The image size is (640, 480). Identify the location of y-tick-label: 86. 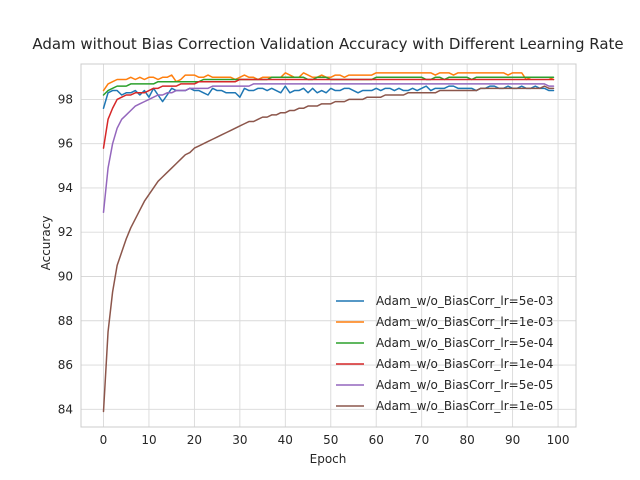
(65, 365).